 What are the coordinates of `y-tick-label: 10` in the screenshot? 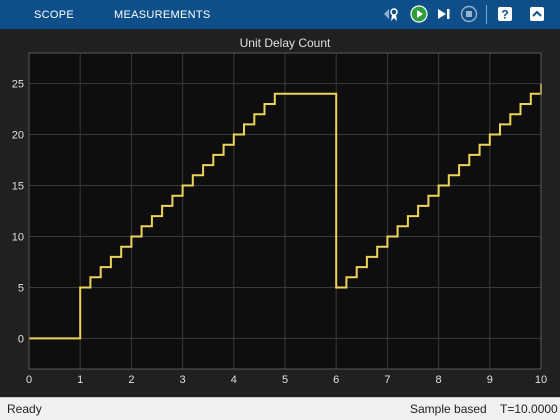 It's located at (18, 237).